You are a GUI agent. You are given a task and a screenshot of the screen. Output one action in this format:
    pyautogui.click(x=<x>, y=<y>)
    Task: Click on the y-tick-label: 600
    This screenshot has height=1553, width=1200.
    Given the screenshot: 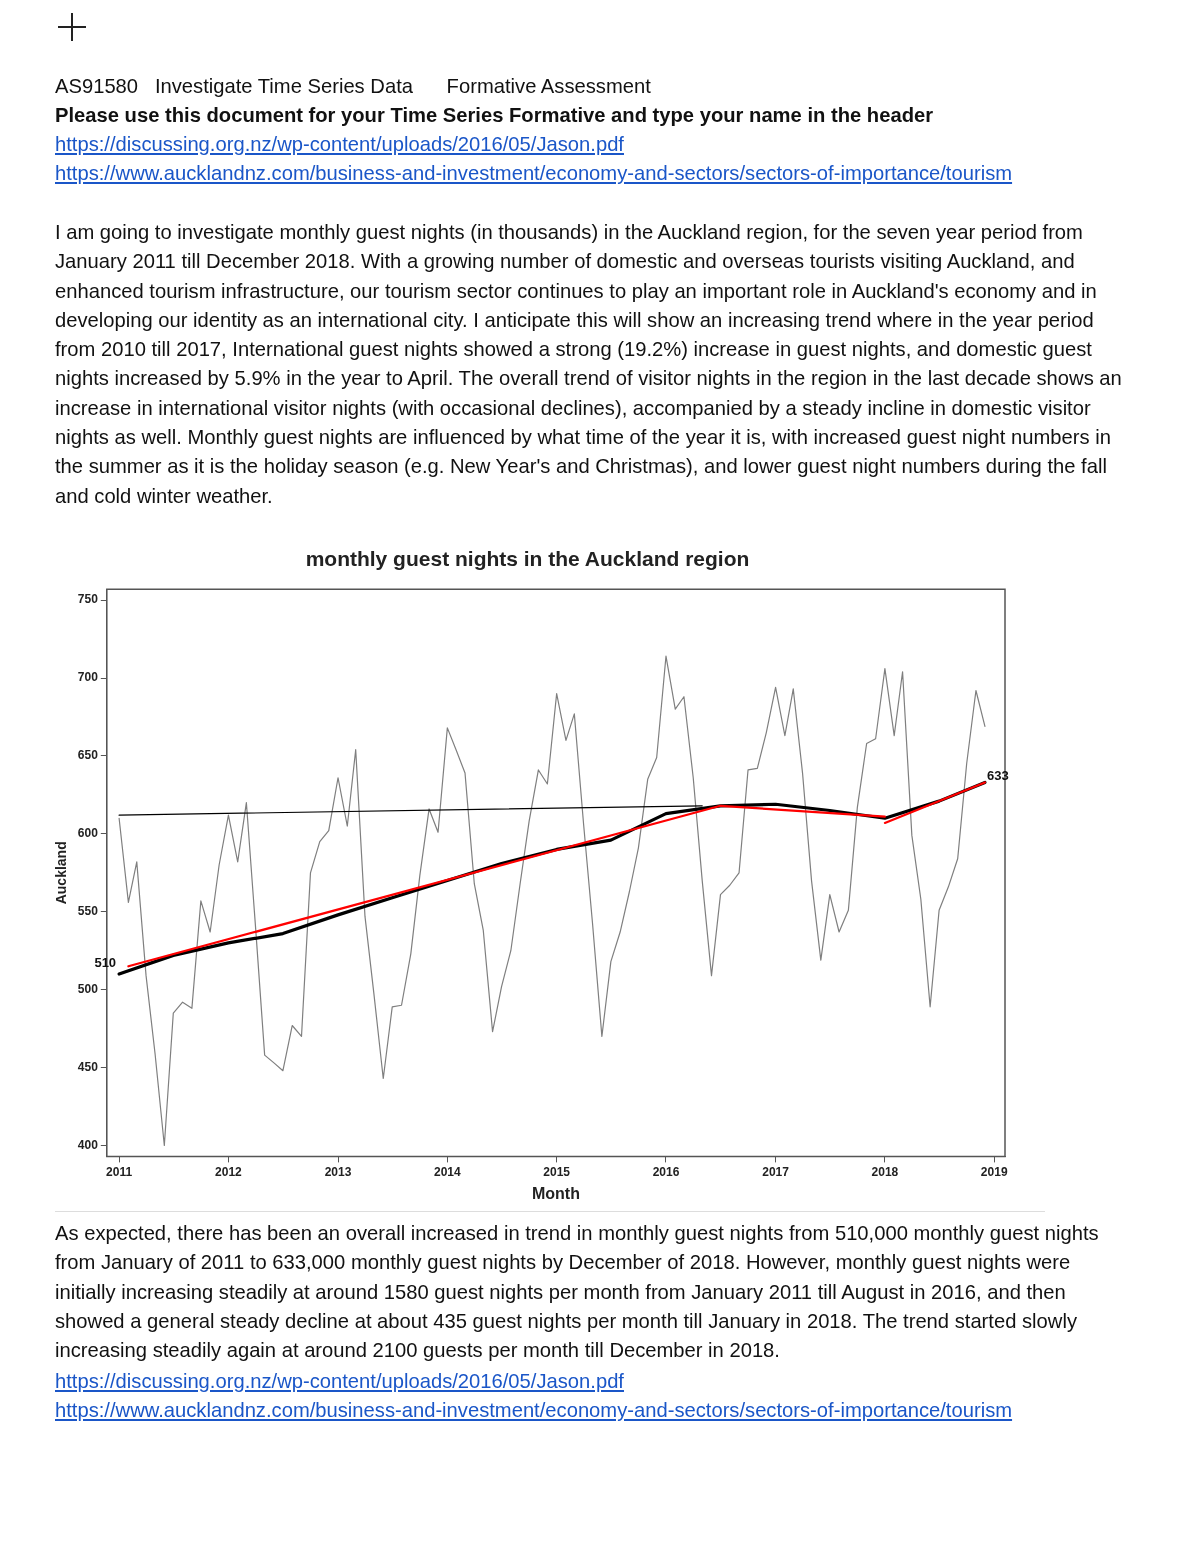 What is the action you would take?
    pyautogui.click(x=88, y=833)
    